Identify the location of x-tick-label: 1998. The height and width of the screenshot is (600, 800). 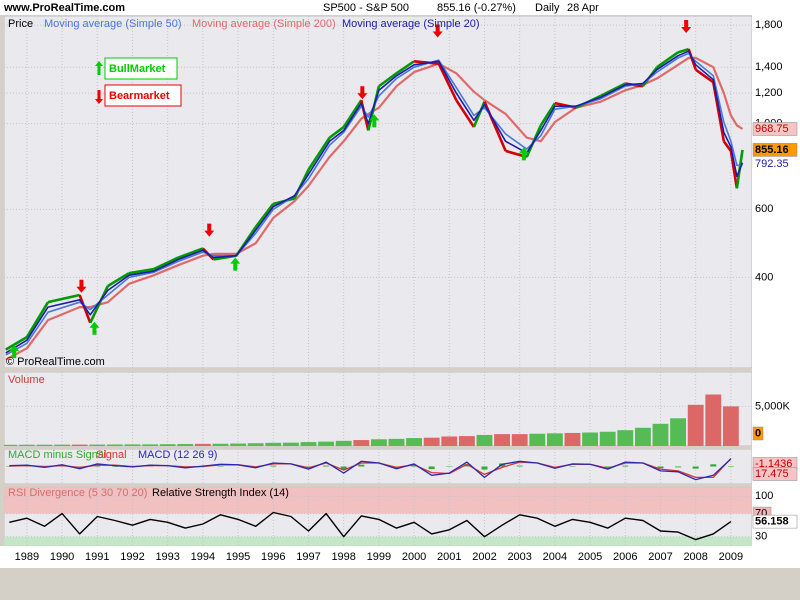
(343, 557).